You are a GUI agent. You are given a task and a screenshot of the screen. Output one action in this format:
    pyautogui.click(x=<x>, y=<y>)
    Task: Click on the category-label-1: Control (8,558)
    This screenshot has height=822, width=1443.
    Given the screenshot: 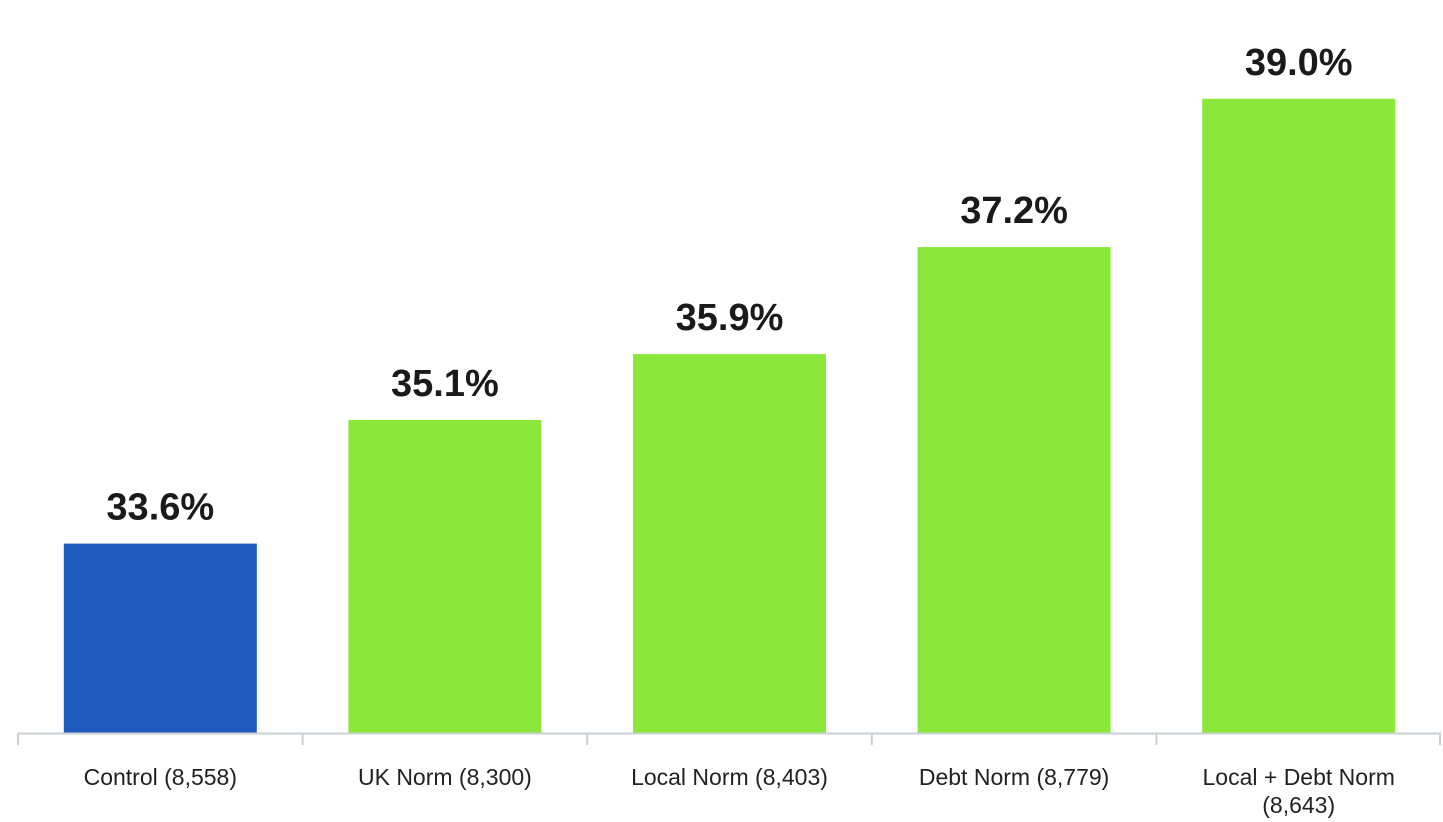 What is the action you would take?
    pyautogui.click(x=160, y=777)
    